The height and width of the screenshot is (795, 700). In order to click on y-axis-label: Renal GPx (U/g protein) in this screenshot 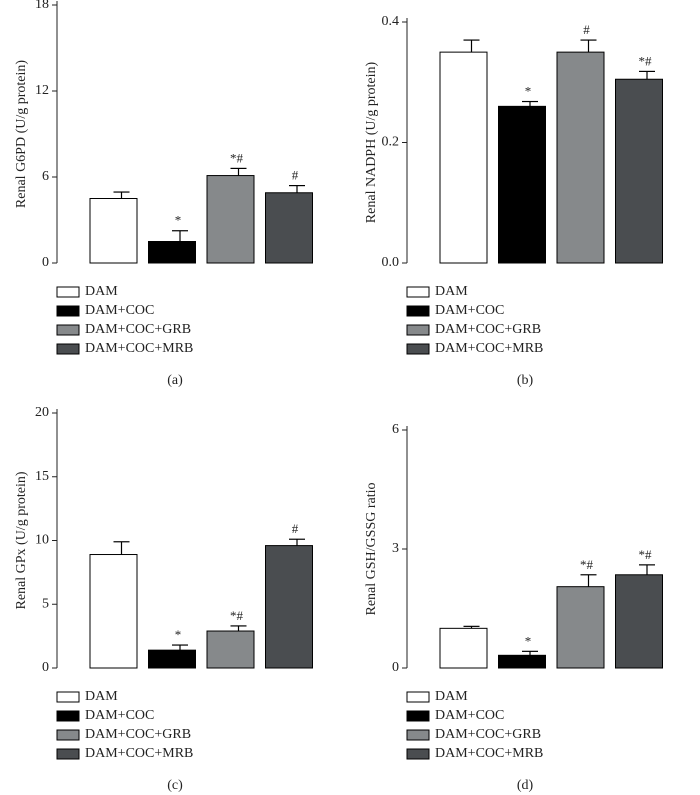, I will do `click(21, 540)`.